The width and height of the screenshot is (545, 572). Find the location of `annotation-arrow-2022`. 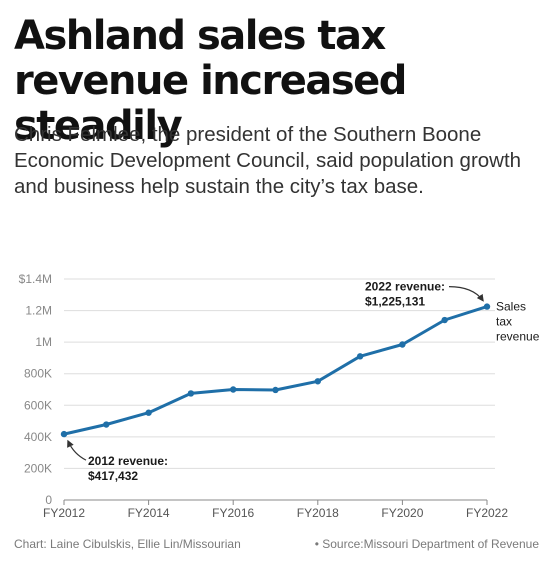

annotation-arrow-2022 is located at coordinates (466, 294).